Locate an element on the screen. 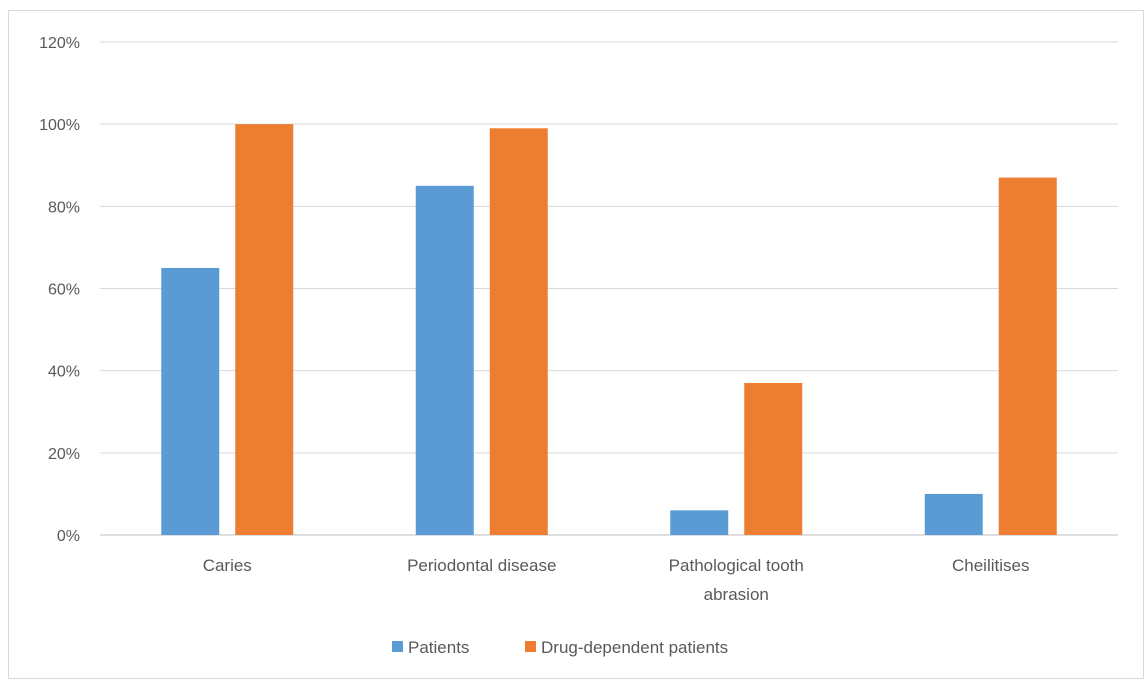  x-category-label: Cheilitises is located at coordinates (990, 565).